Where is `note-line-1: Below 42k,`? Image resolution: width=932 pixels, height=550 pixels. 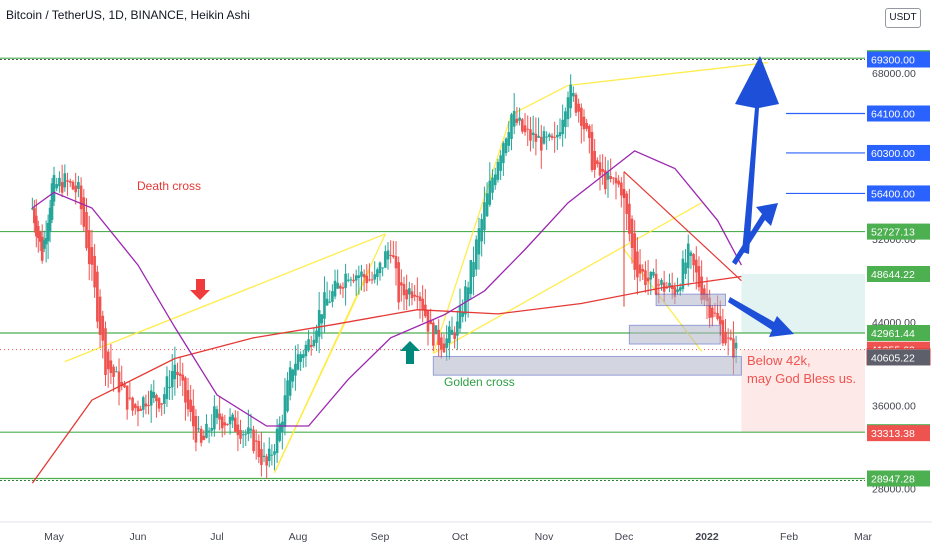 note-line-1: Below 42k, is located at coordinates (779, 360).